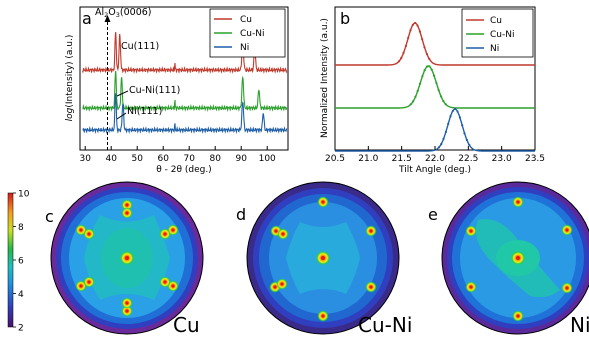  Describe the element at coordinates (385, 325) in the screenshot. I see `pole-d-material: Cu-Ni` at that location.